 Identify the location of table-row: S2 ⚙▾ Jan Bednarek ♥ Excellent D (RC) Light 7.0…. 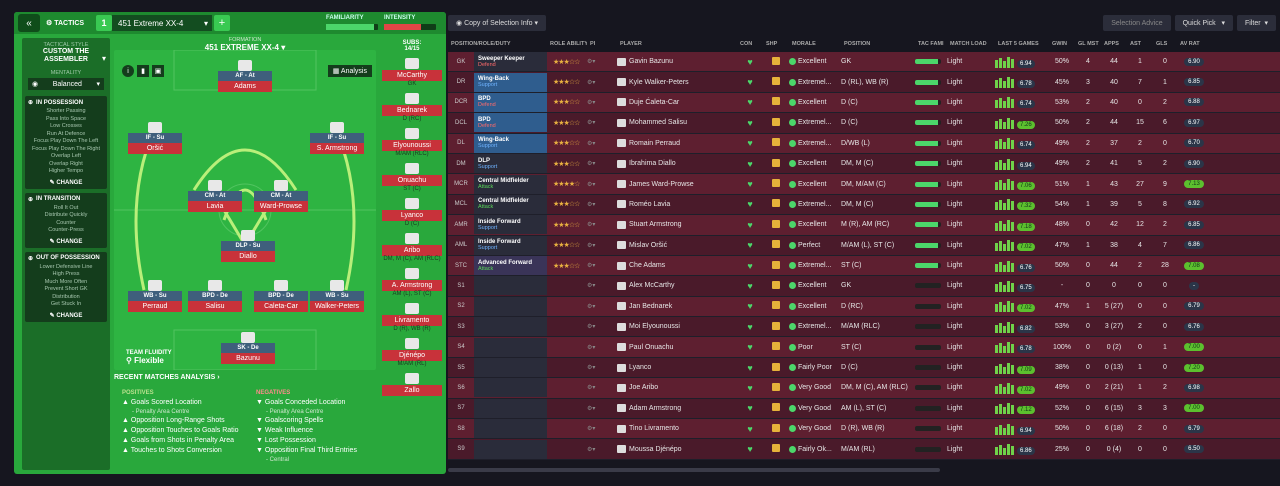
(864, 307).